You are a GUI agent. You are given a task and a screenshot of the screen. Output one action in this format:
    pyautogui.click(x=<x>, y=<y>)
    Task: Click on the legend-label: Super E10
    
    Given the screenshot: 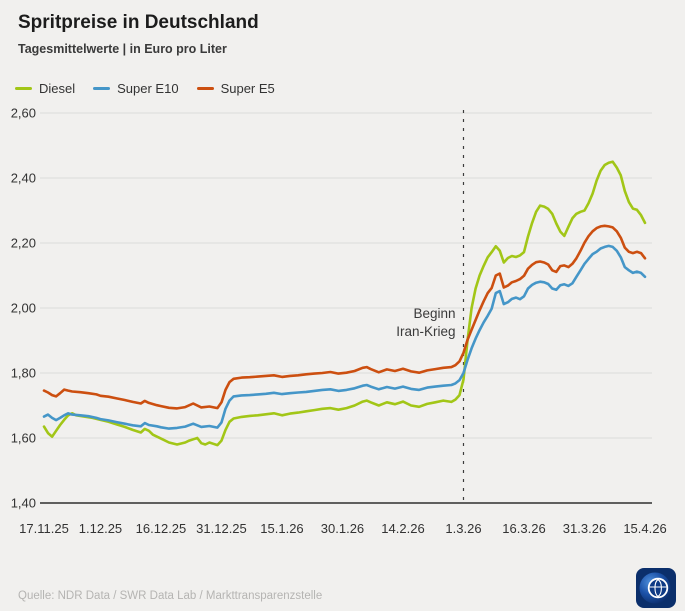 What is the action you would take?
    pyautogui.click(x=148, y=88)
    